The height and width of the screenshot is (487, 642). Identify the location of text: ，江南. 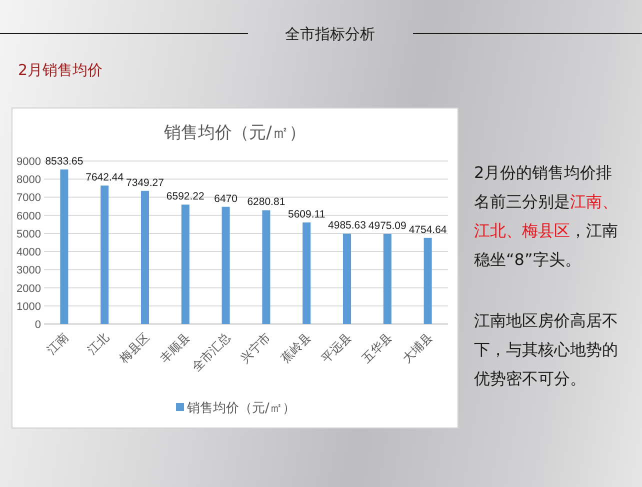
(594, 230).